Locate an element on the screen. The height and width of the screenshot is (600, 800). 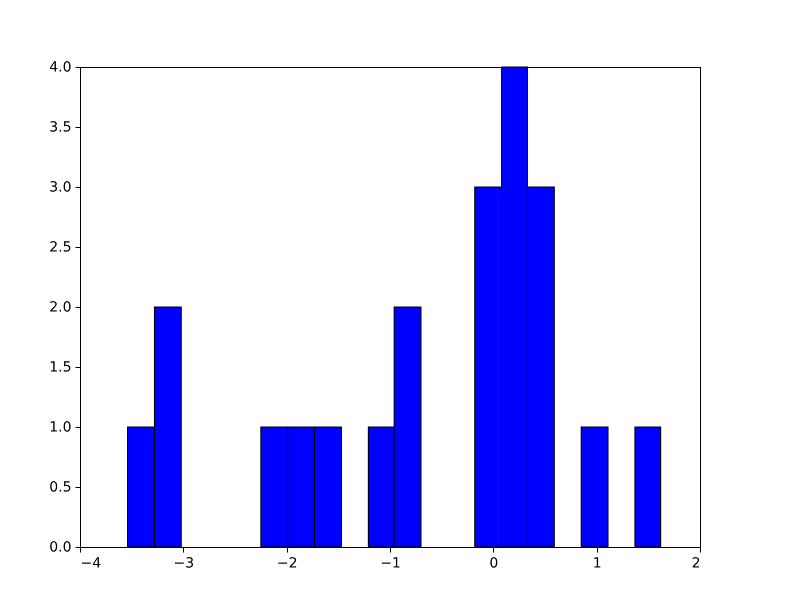
y-tick-label: 3.5 is located at coordinates (60, 128).